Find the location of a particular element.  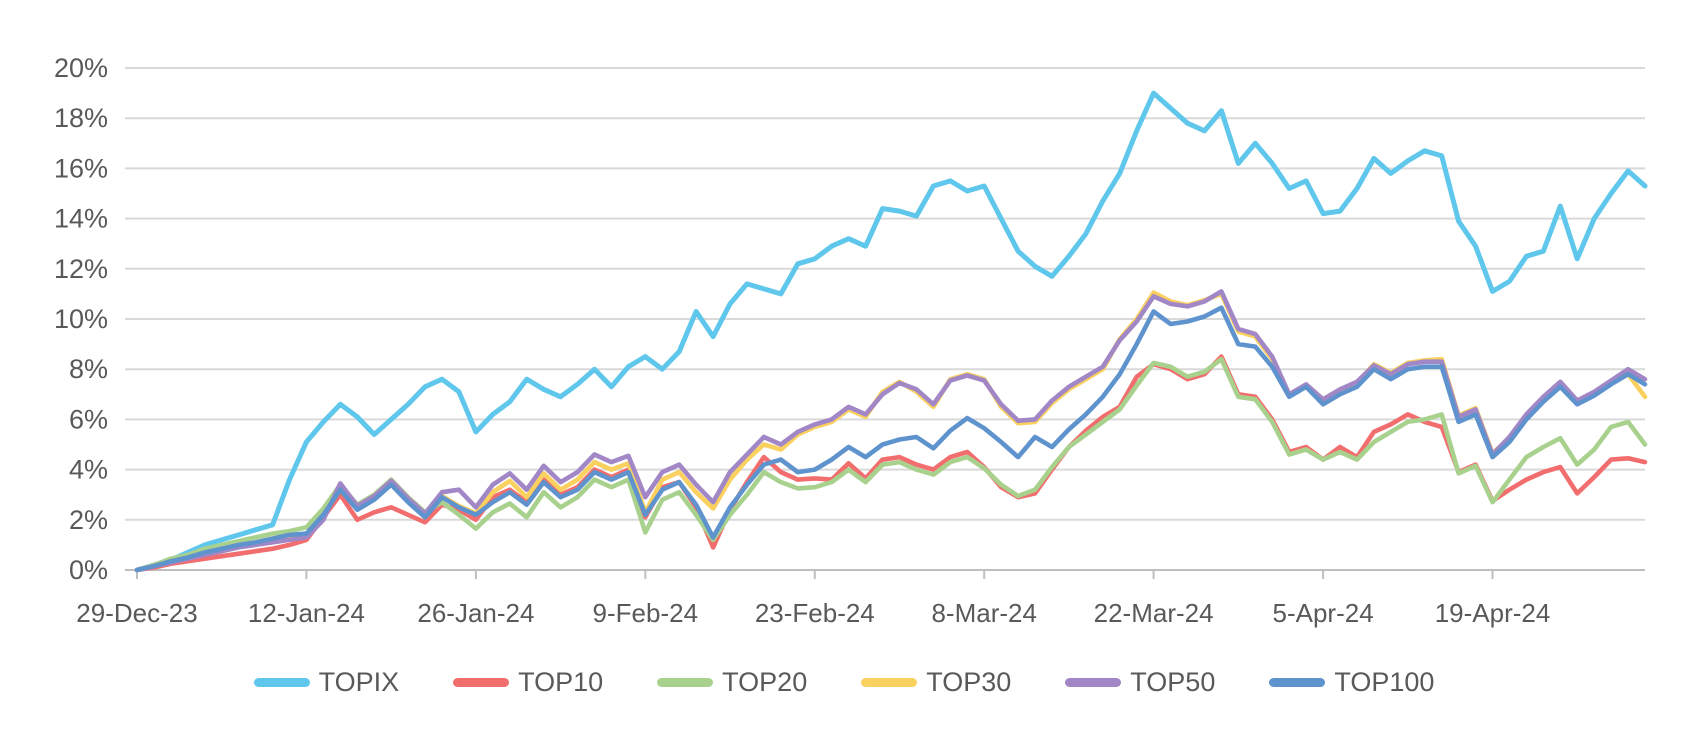

y-tick-label: 18% is located at coordinates (81, 118).